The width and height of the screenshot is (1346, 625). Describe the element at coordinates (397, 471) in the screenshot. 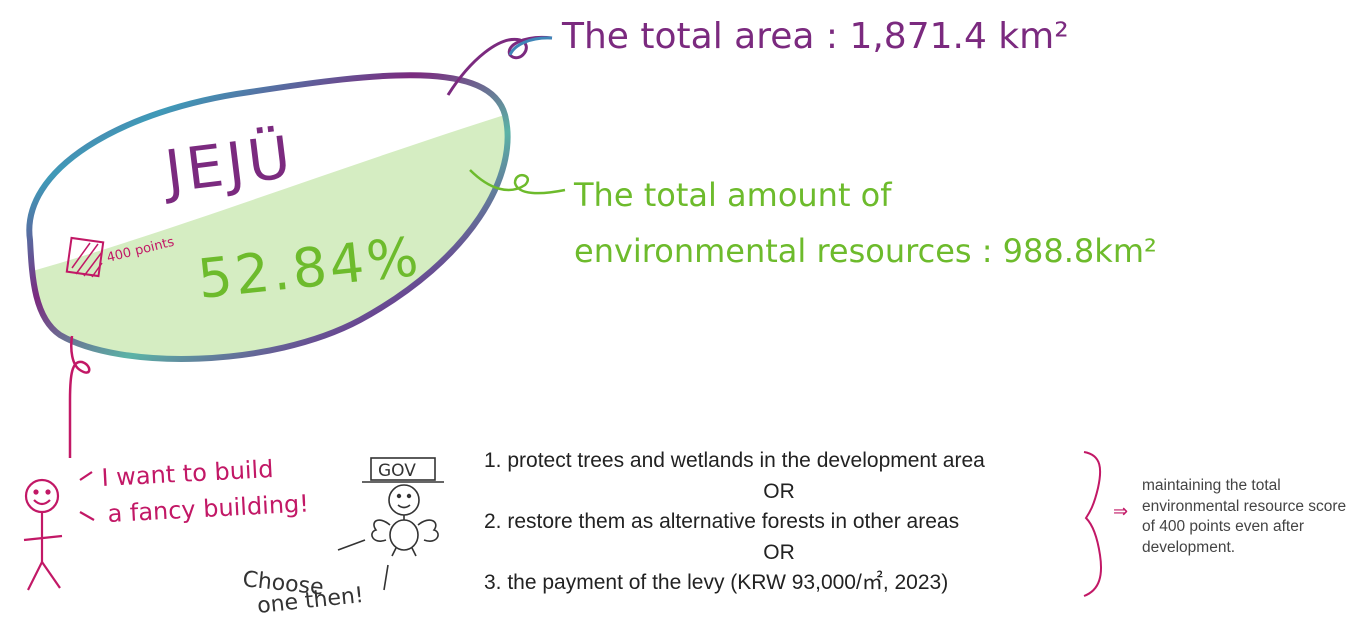

I see `gov-sign: GOV` at that location.